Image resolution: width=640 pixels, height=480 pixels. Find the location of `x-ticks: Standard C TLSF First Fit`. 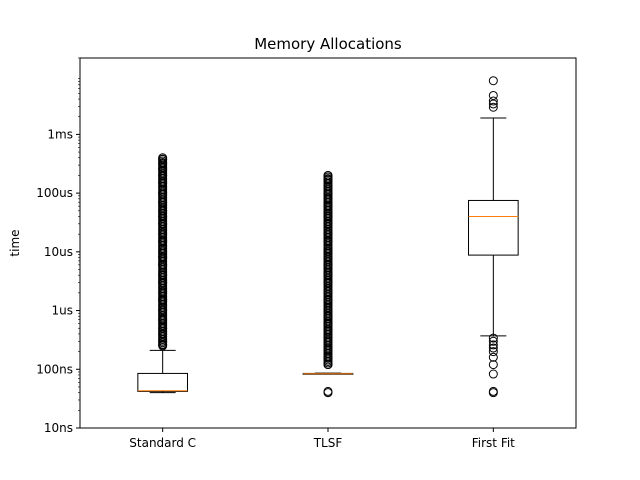

x-ticks: Standard C TLSF First Fit is located at coordinates (322, 439).